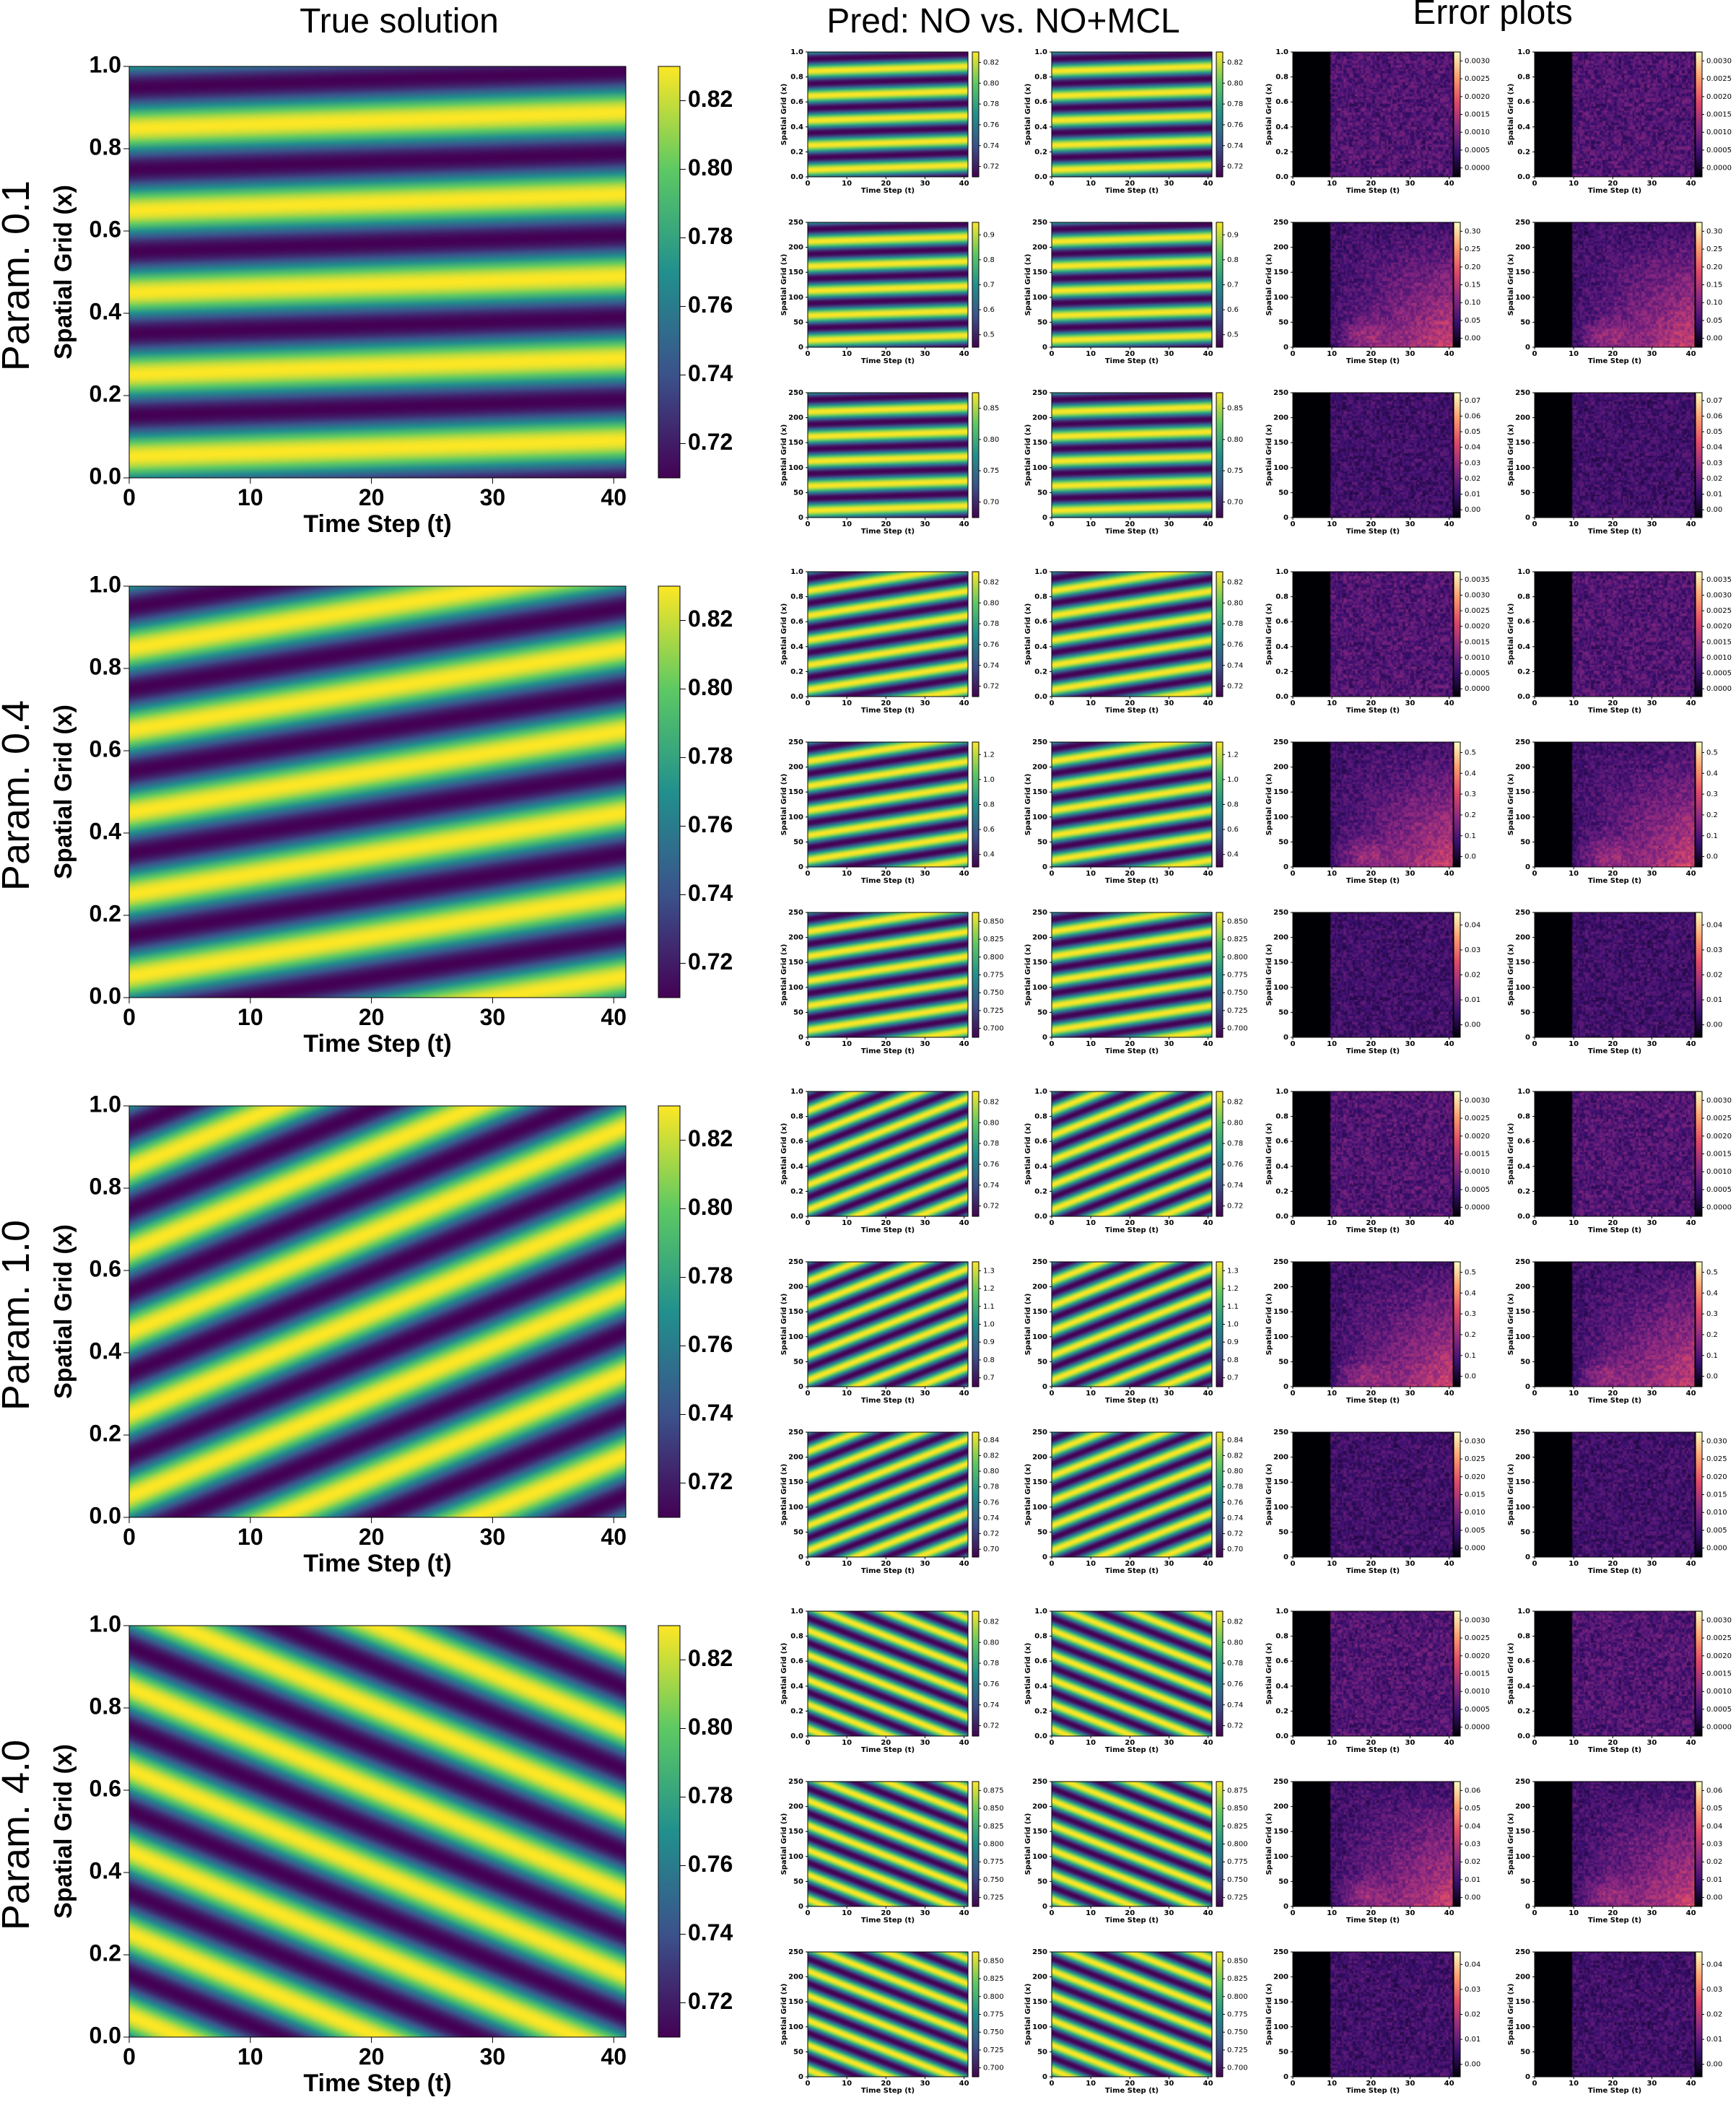 This screenshot has width=1736, height=2110. What do you see at coordinates (1028, 285) in the screenshot?
I see `pred-r0-s1-p1-axes-ylabel: Spatial Grid (x)` at bounding box center [1028, 285].